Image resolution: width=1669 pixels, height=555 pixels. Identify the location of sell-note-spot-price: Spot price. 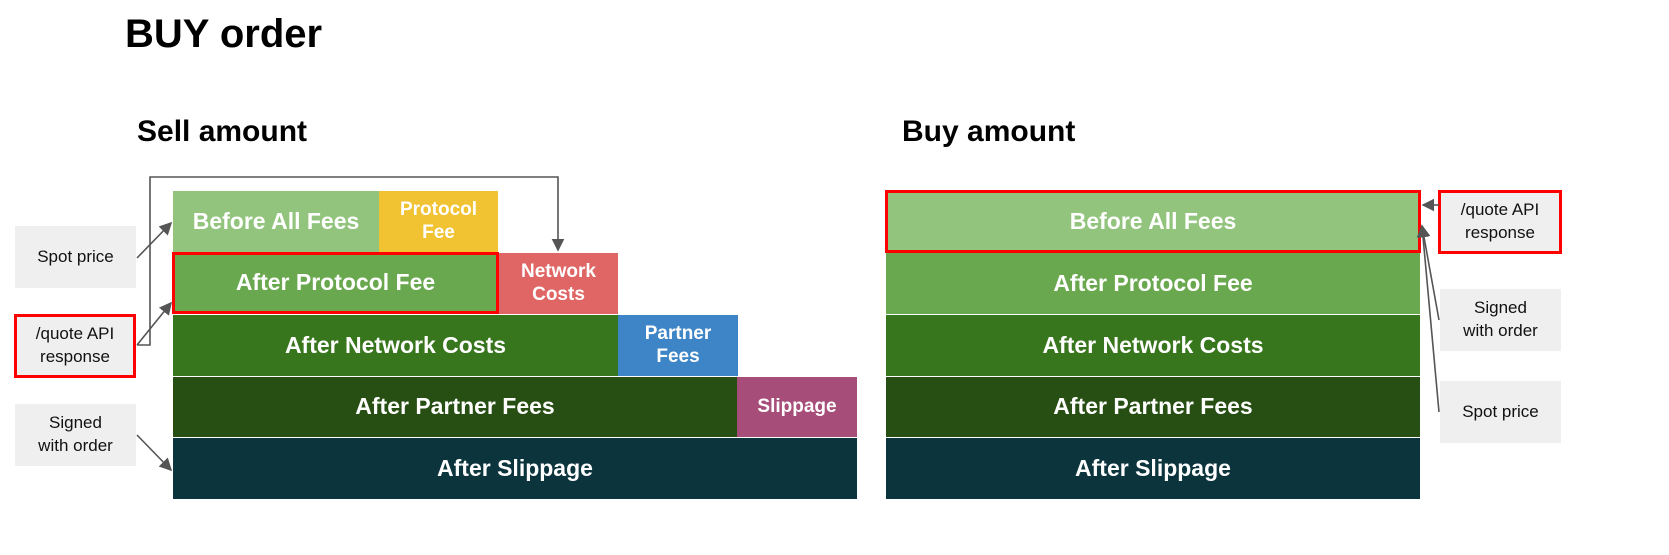
(75, 257).